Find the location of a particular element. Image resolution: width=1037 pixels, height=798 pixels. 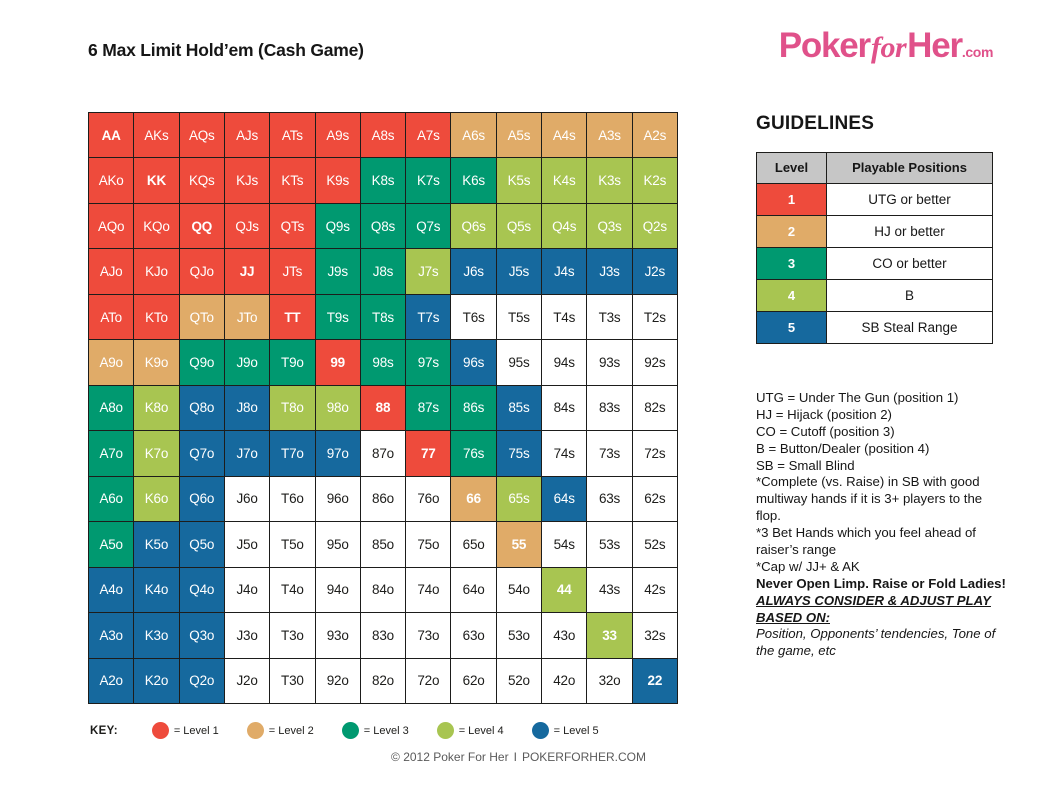

hand-cell-54s: 54s is located at coordinates (565, 545).